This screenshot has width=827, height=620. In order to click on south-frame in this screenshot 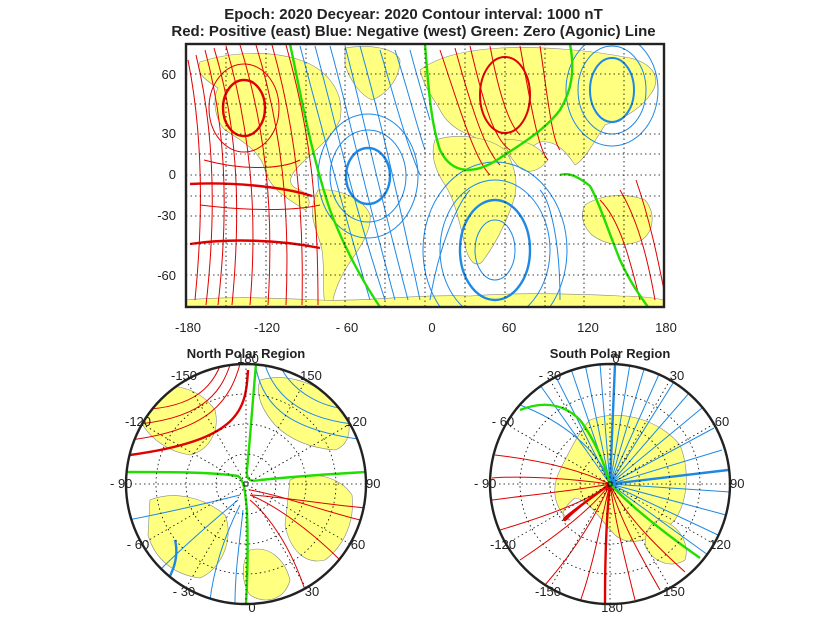, I will do `click(610, 484)`.